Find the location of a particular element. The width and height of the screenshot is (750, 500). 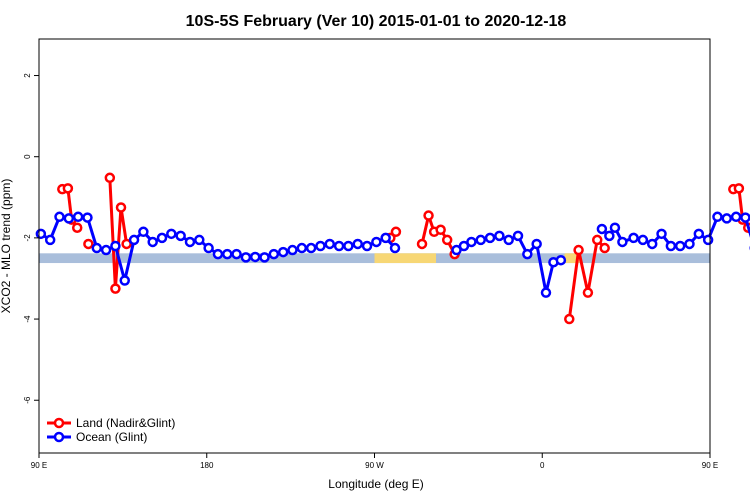

x-tick-label-3: 0 is located at coordinates (542, 465).